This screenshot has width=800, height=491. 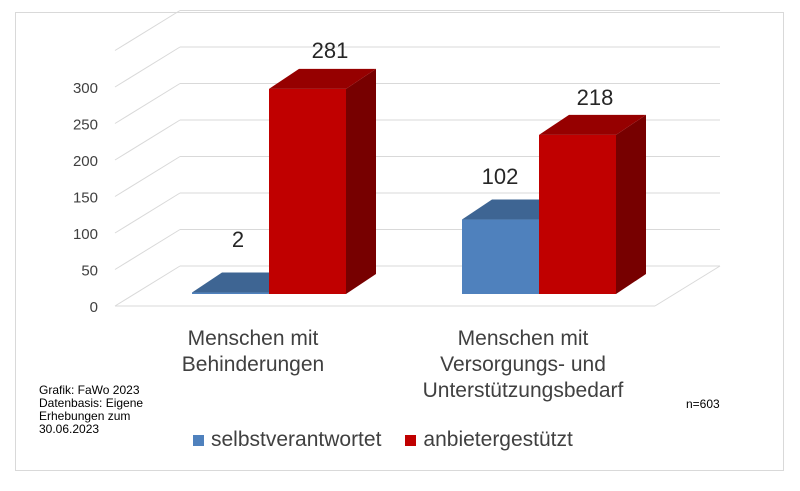 I want to click on y-tick-label: 200, so click(x=85, y=161).